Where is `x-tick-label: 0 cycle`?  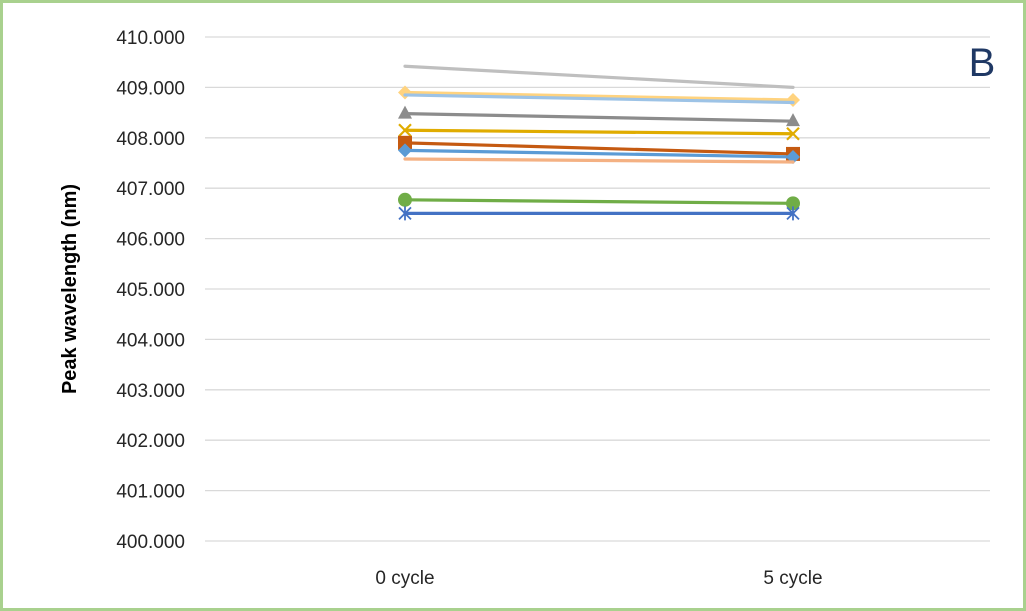 x-tick-label: 0 cycle is located at coordinates (404, 578).